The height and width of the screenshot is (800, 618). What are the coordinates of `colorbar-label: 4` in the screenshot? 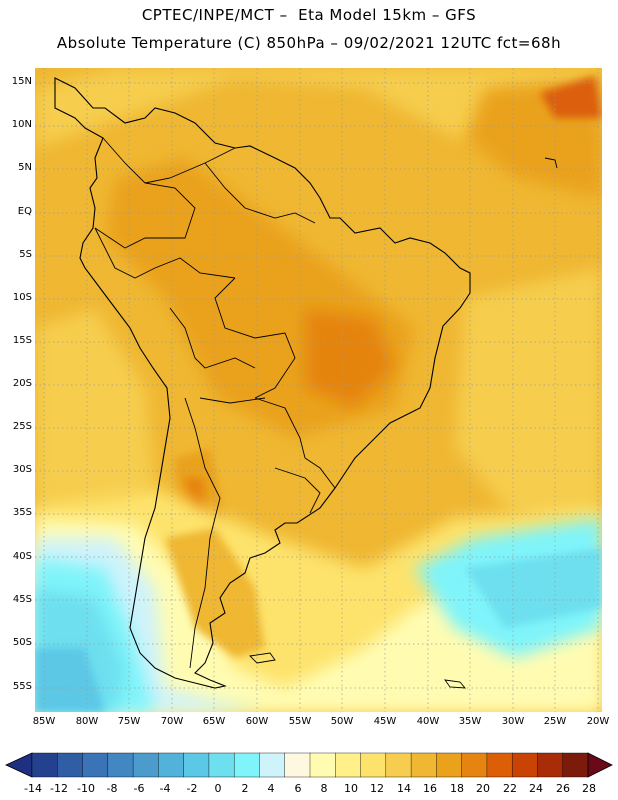 It's located at (271, 788).